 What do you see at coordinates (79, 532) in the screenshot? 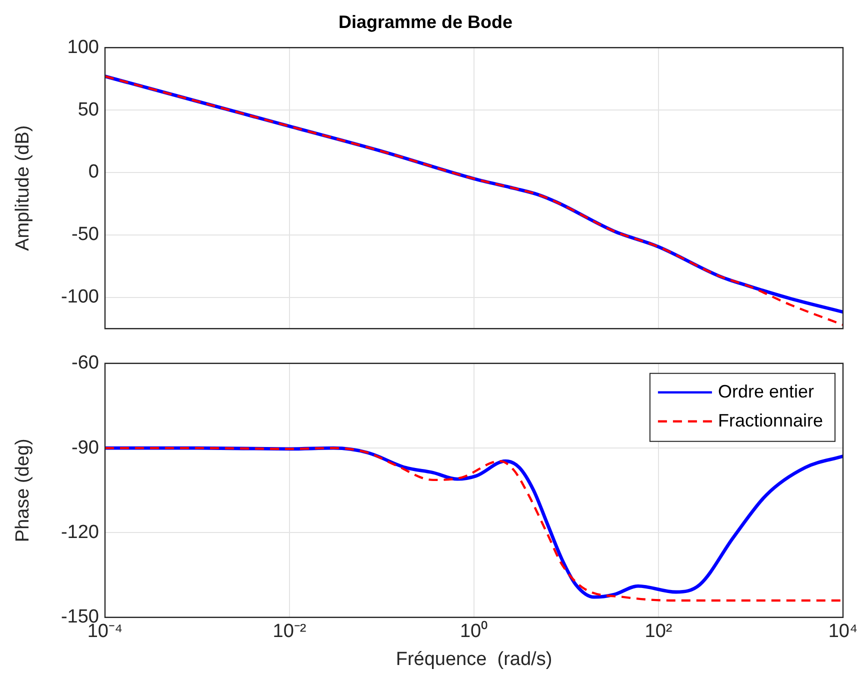
I see `y-tick-label: -120` at bounding box center [79, 532].